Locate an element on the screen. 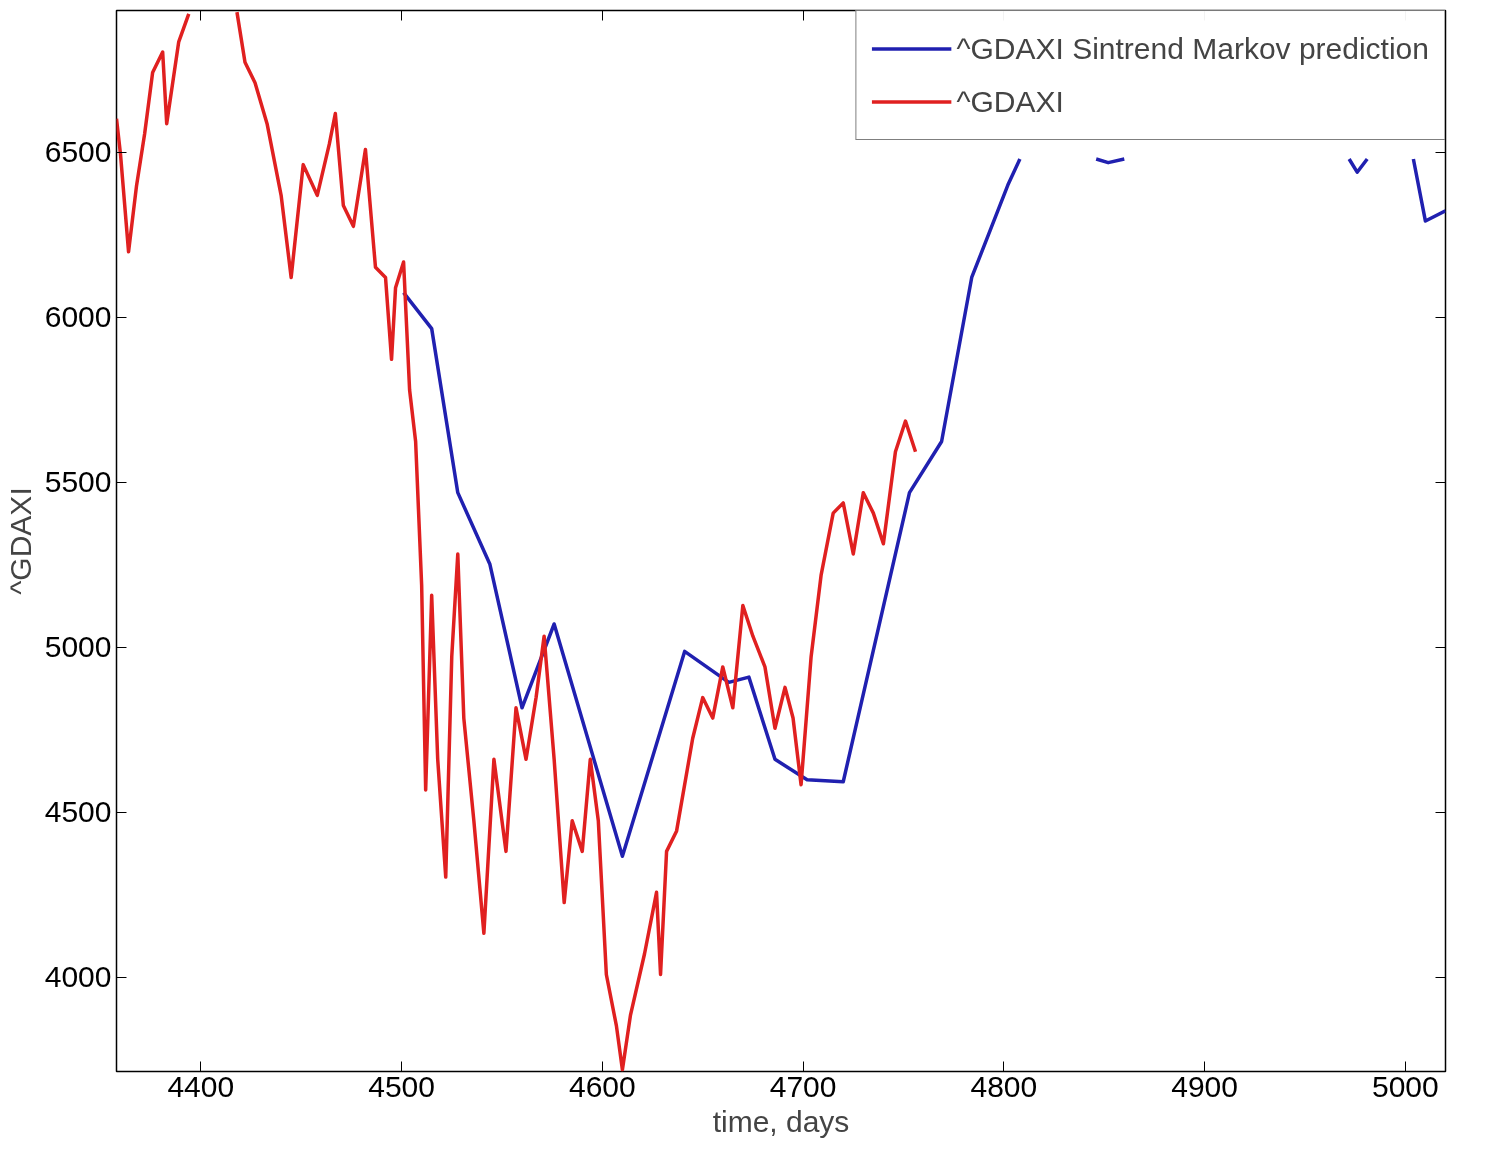 Image resolution: width=1487 pixels, height=1155 pixels. x-tick-label: 5000 is located at coordinates (1405, 1086).